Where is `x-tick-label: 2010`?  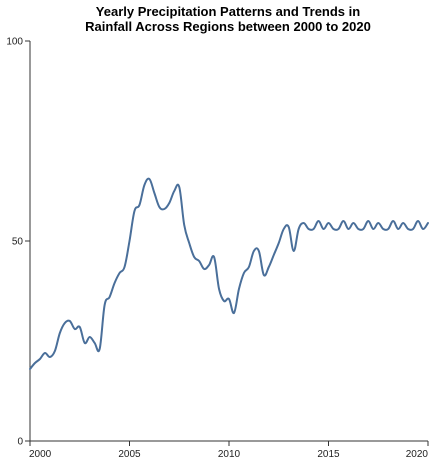 x-tick-label: 2010 is located at coordinates (229, 454).